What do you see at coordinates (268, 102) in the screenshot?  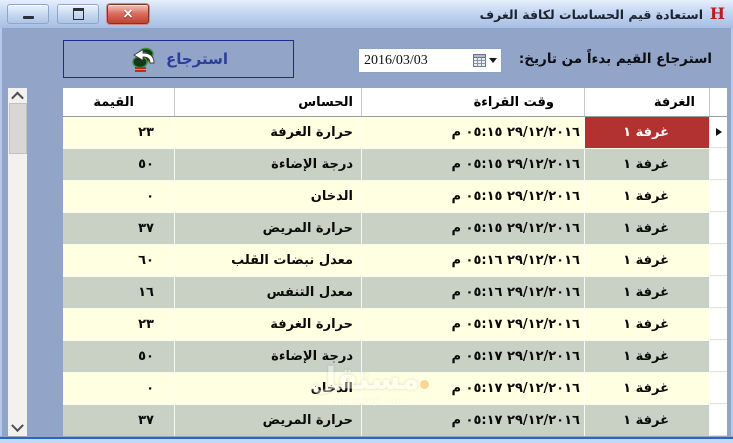 I see `column-header-sensor: الحساس` at bounding box center [268, 102].